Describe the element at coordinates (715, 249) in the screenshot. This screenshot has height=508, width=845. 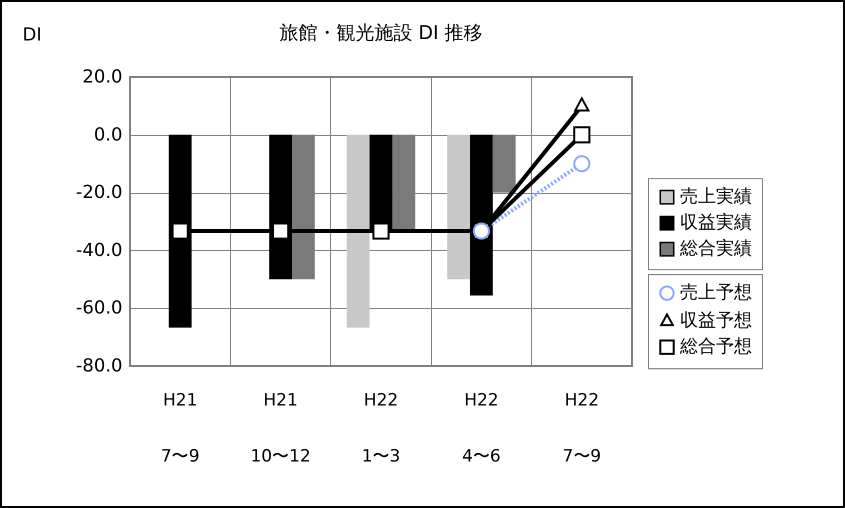
I see `legend-label: 総合実績` at that location.